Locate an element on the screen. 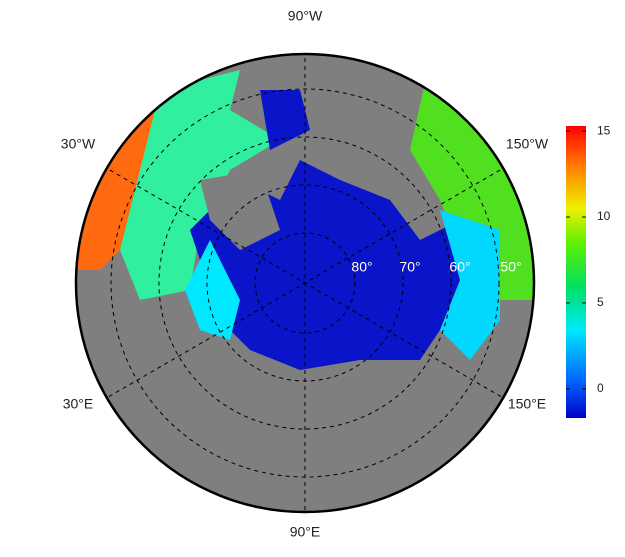 This screenshot has width=625, height=557. meridian-label: 90°E is located at coordinates (305, 532).